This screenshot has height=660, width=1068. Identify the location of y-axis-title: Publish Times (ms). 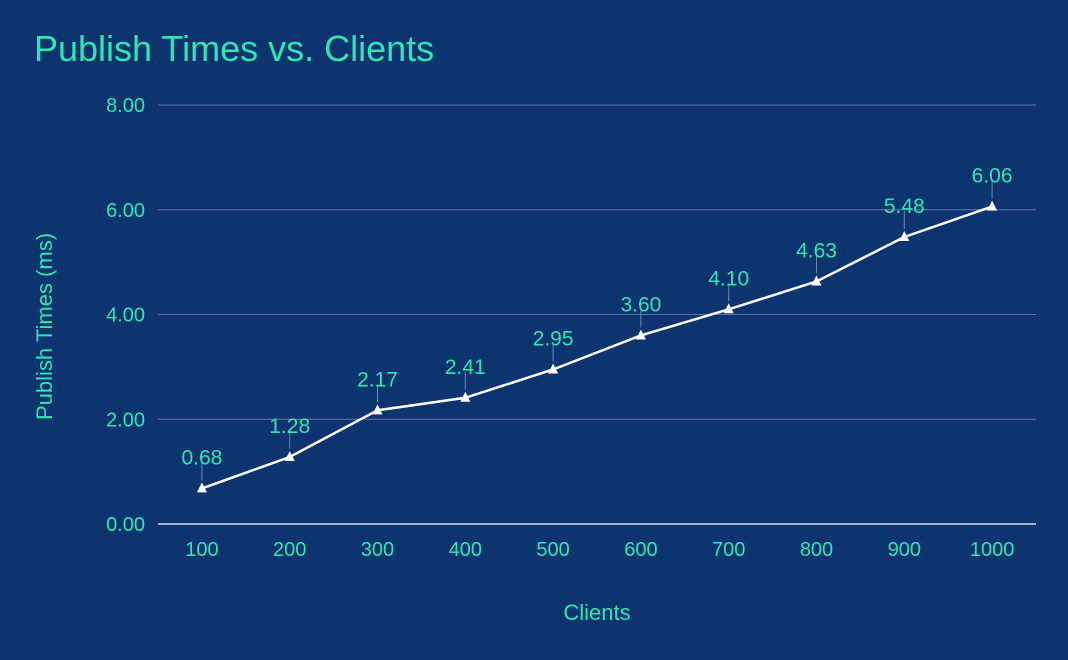
(44, 326).